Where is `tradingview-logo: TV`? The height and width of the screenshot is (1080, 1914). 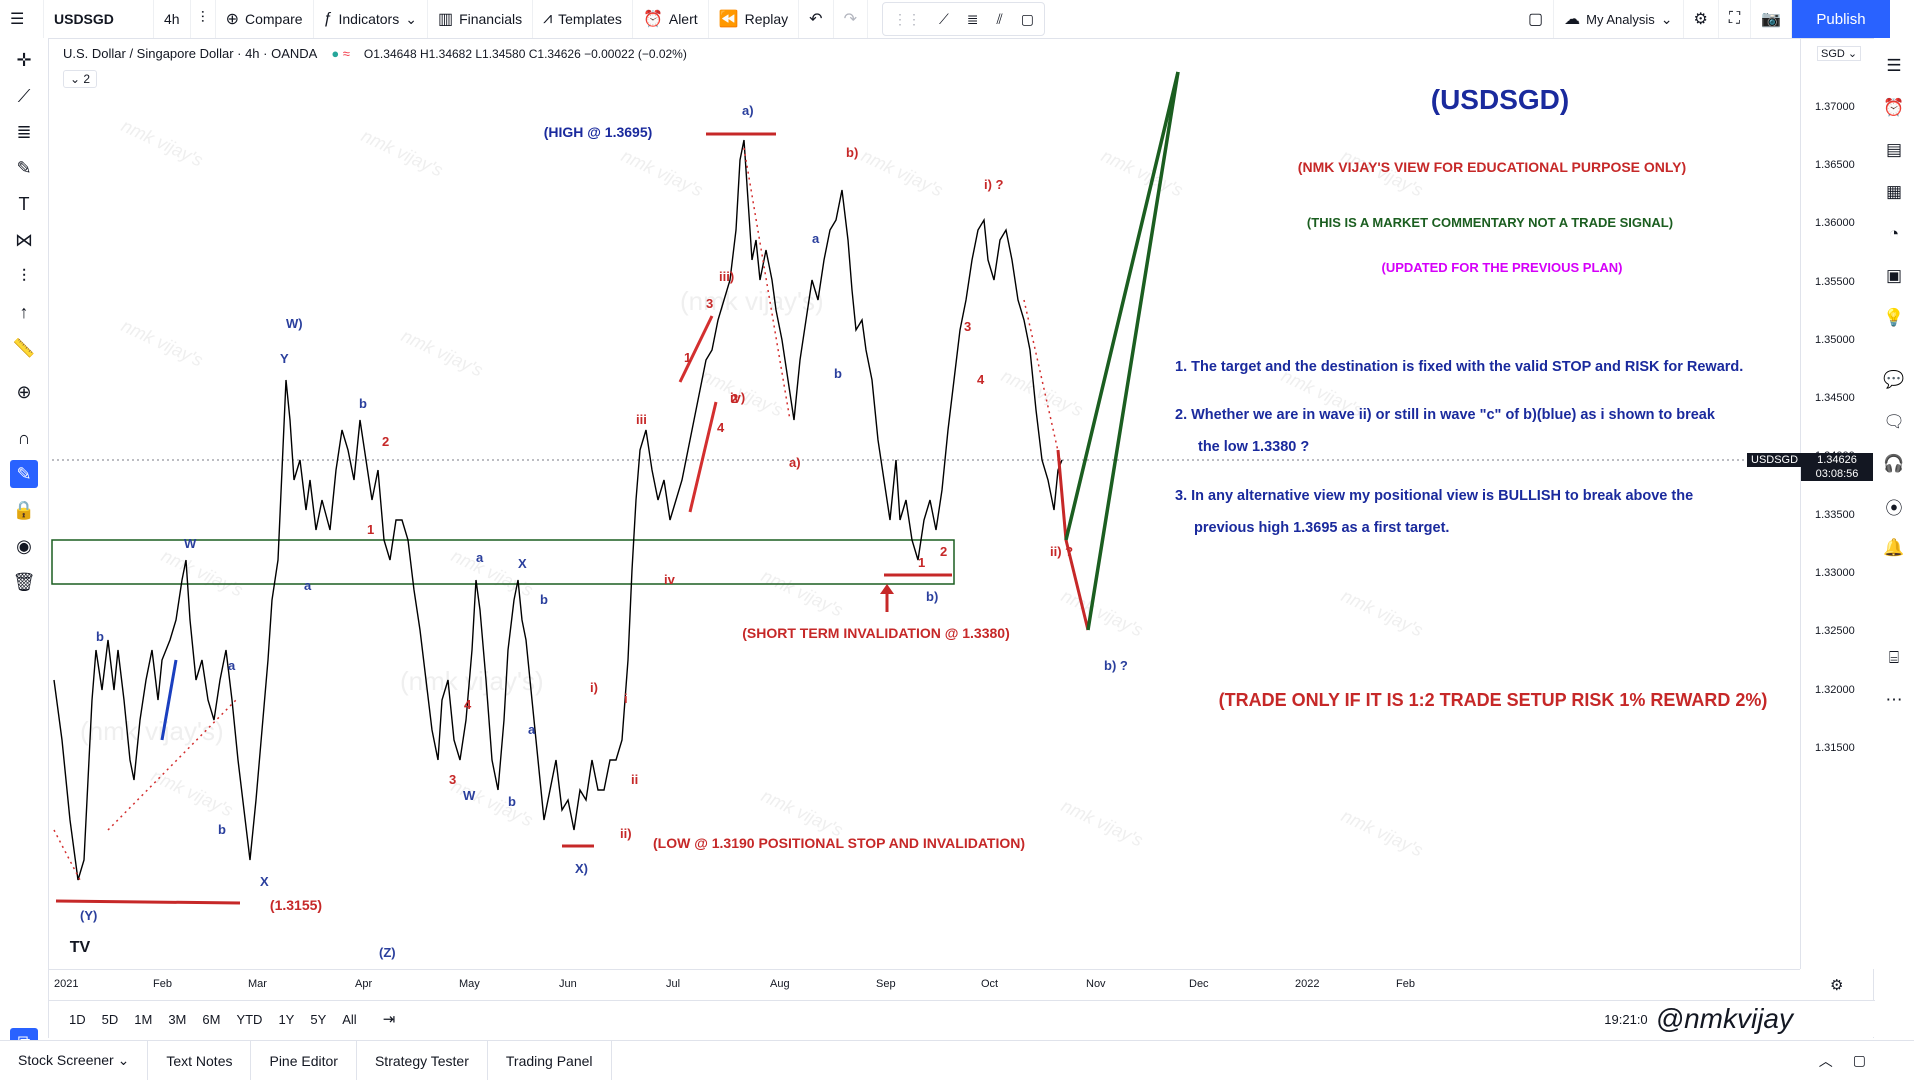 tradingview-logo: TV is located at coordinates (80, 948).